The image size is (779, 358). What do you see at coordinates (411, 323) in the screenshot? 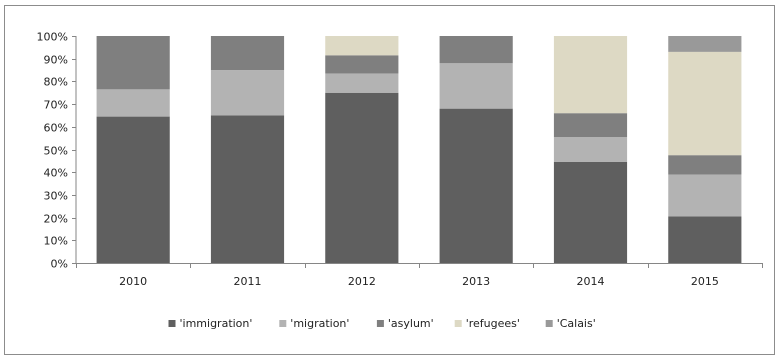
I see `legend-label: 'asylum'` at bounding box center [411, 323].